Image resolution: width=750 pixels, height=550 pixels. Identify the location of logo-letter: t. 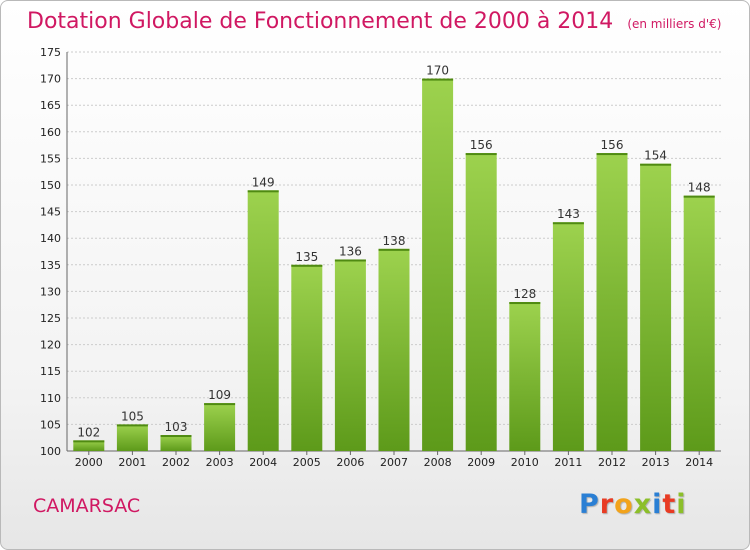
(669, 504).